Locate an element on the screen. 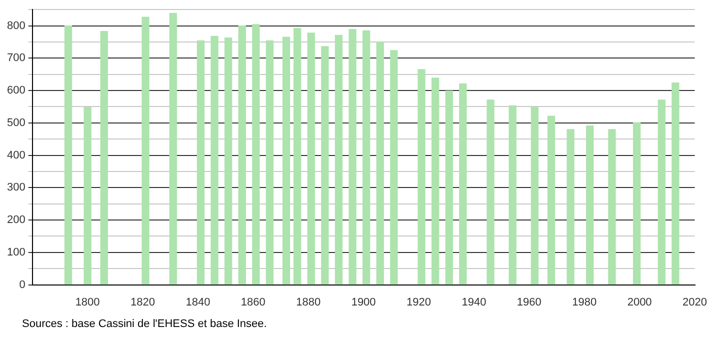  x-tick-label: 1840 is located at coordinates (198, 302).